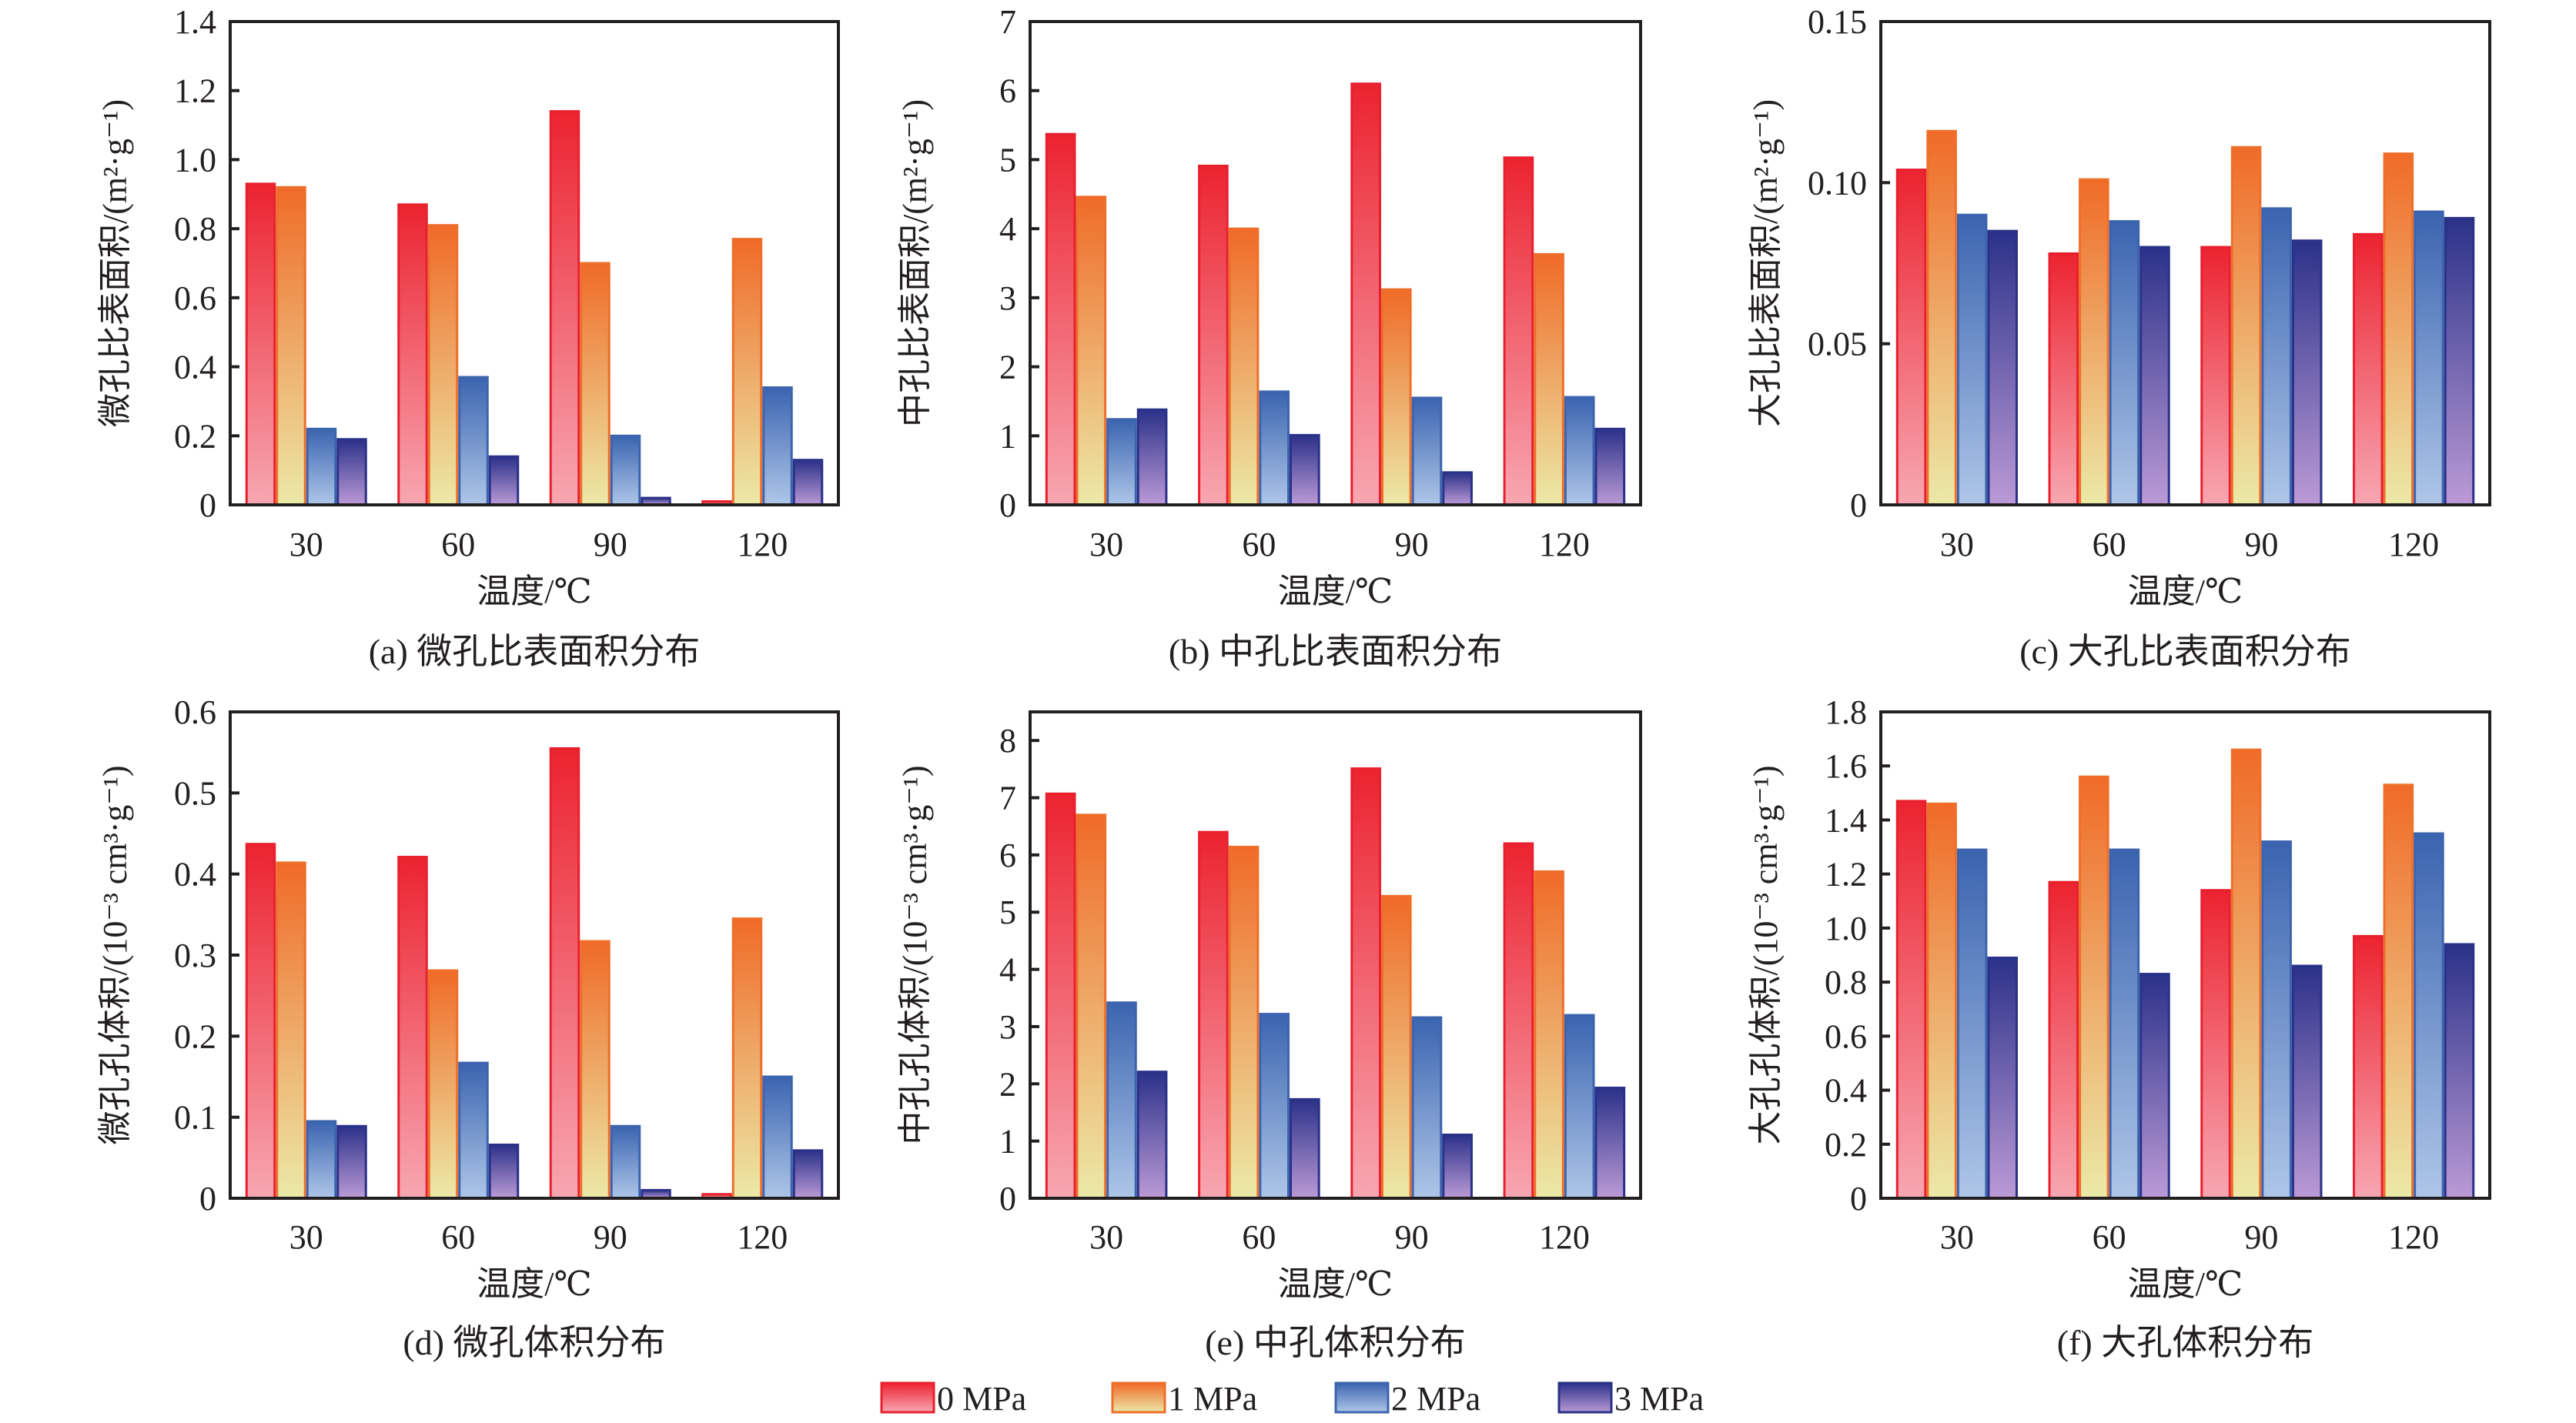 The image size is (2576, 1423). What do you see at coordinates (1458, 488) in the screenshot?
I see `bar-b-90-3mpa` at bounding box center [1458, 488].